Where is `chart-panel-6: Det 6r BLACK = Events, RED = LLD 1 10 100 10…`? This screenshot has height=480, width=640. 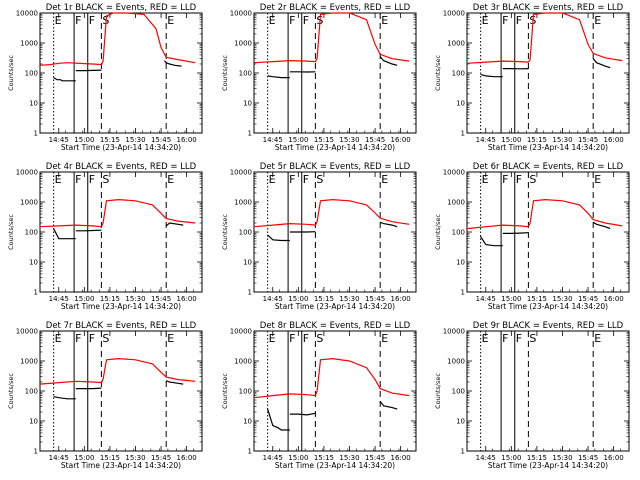 chart-panel-6: Det 6r BLACK = Events, RED = LLD 1 10 100 10… is located at coordinates (532, 236).